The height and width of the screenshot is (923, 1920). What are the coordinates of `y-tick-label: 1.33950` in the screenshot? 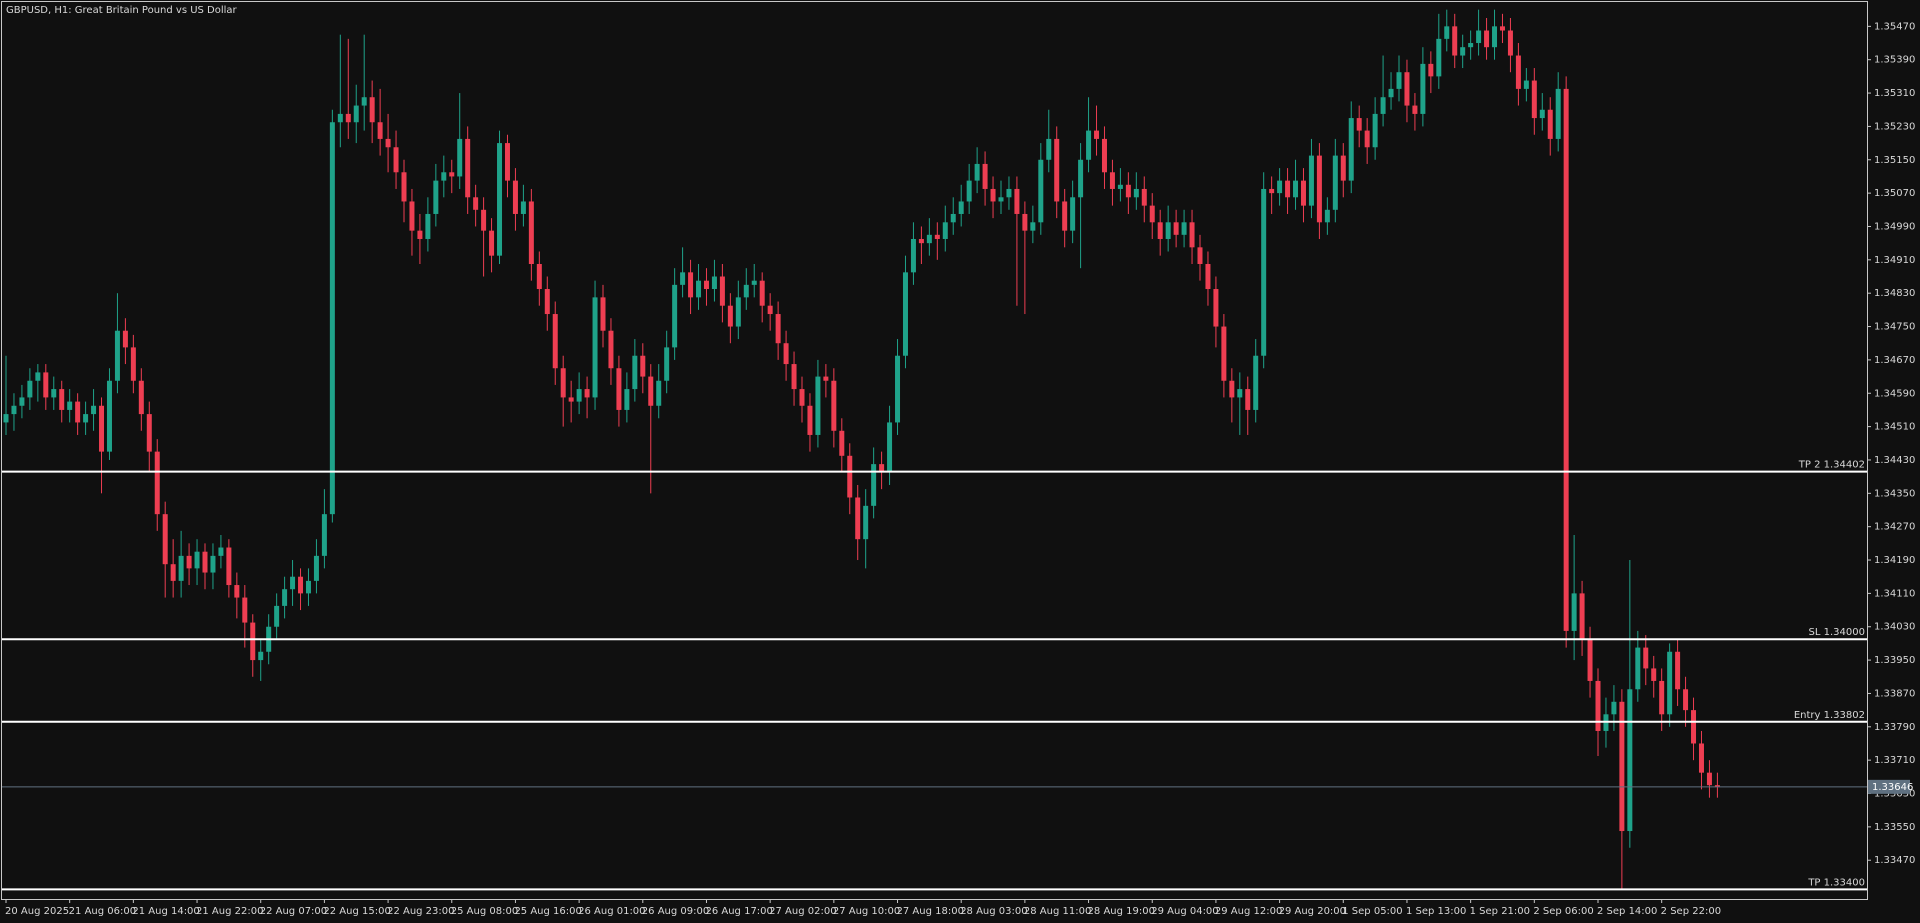 It's located at (1894, 660).